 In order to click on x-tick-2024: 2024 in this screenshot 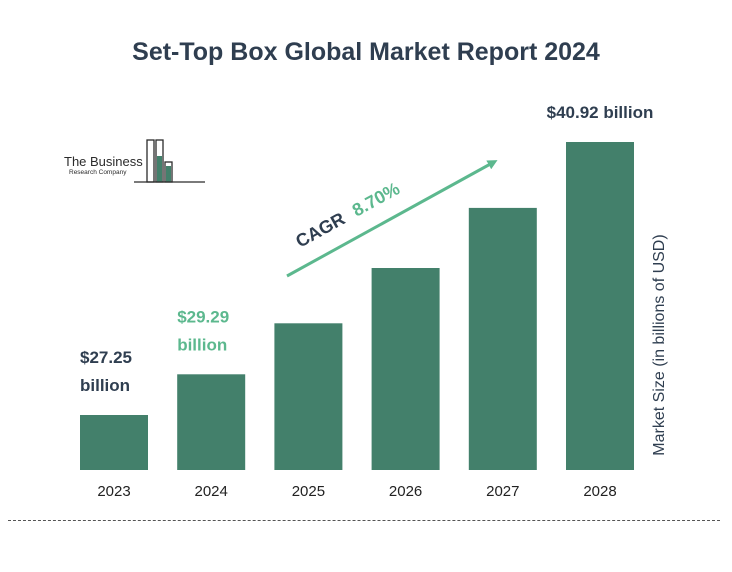, I will do `click(211, 491)`.